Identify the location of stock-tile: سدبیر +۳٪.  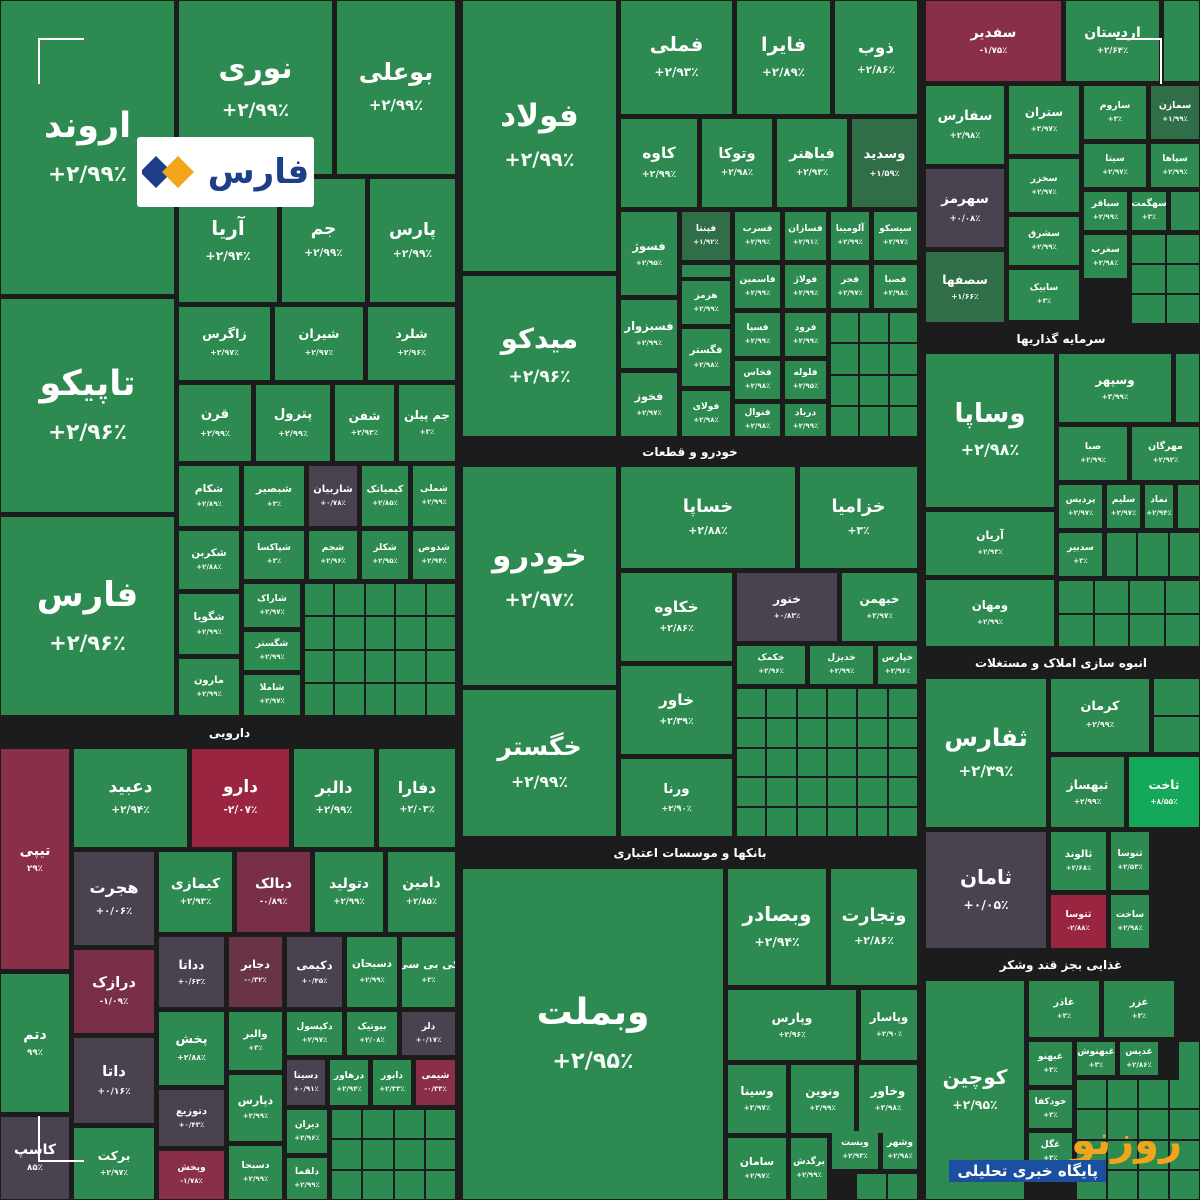
(1080, 554).